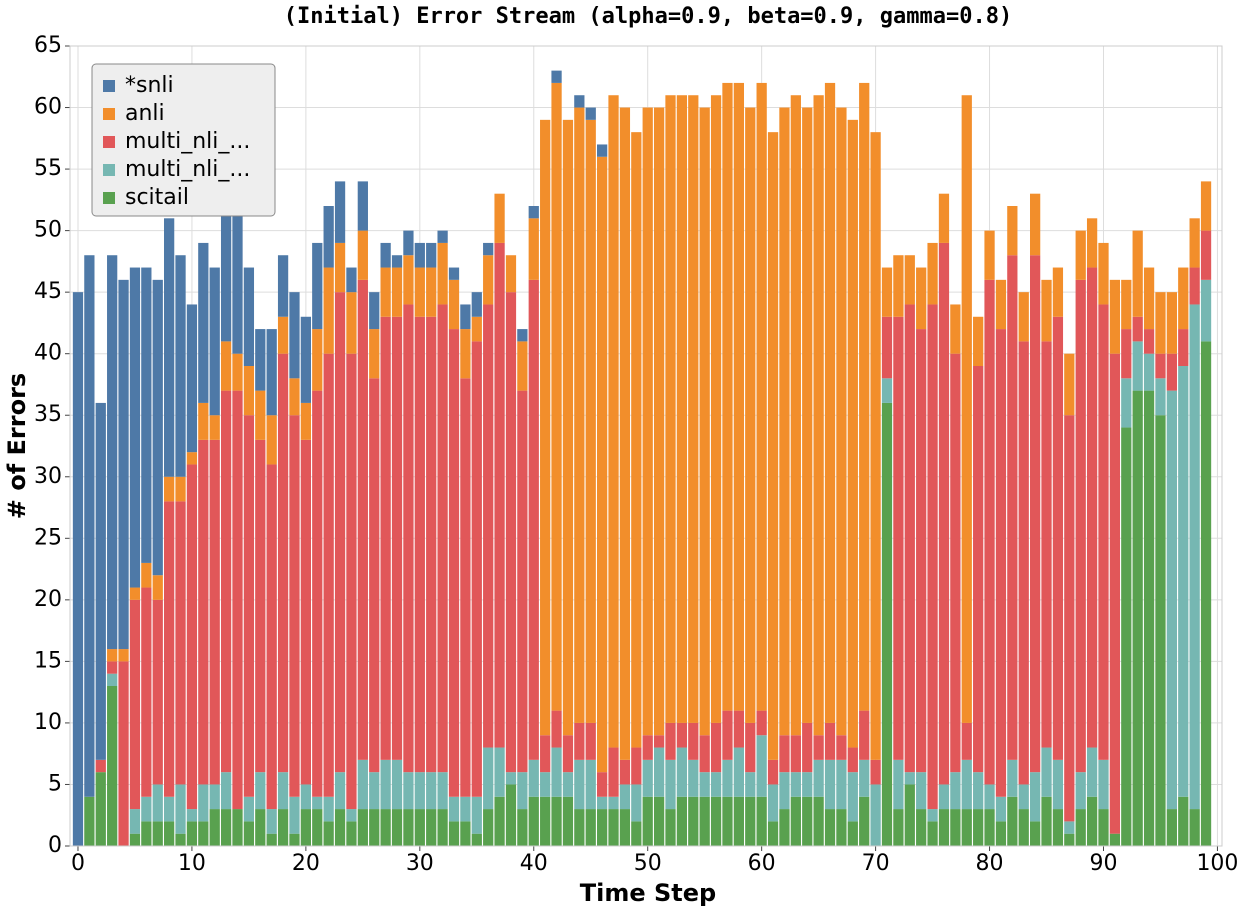  What do you see at coordinates (78, 863) in the screenshot?
I see `x-tick-label: 0` at bounding box center [78, 863].